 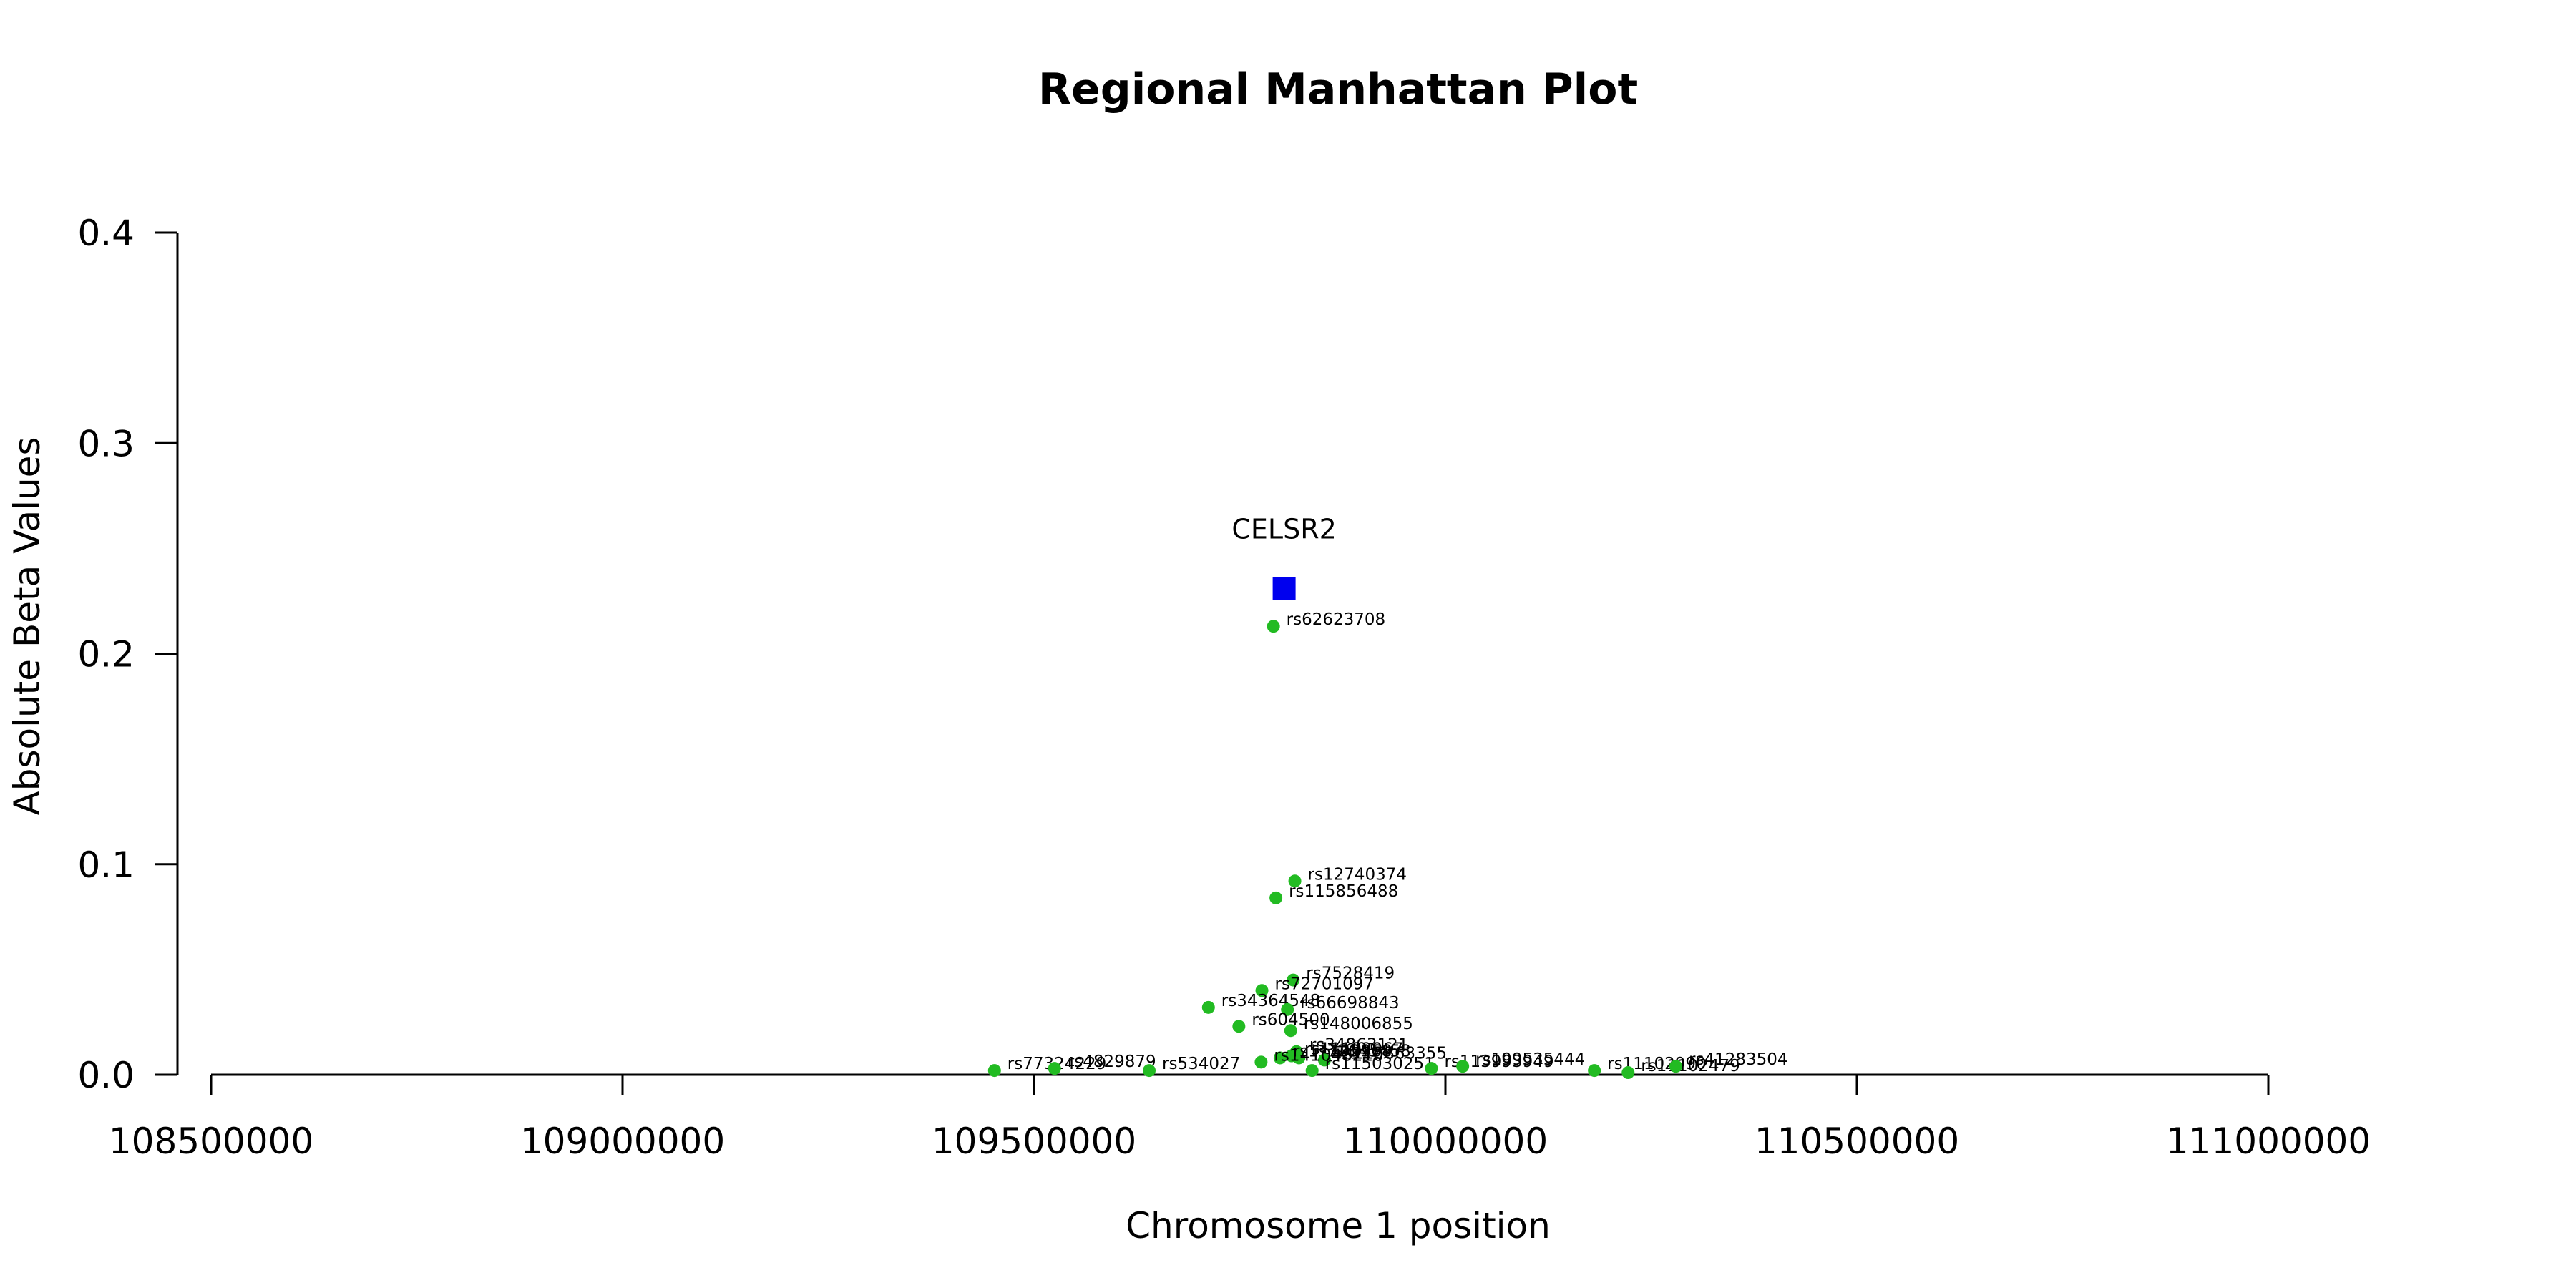 I want to click on snp-label: rs199535444, so click(x=1530, y=1059).